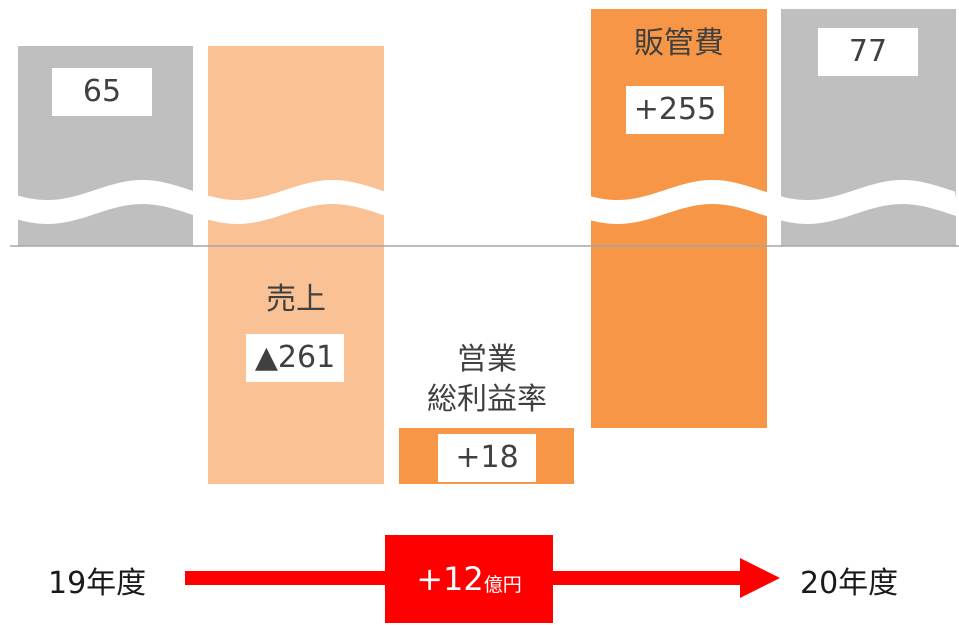 Image resolution: width=959 pixels, height=625 pixels. I want to click on category-label-sga: 販管費, so click(679, 43).